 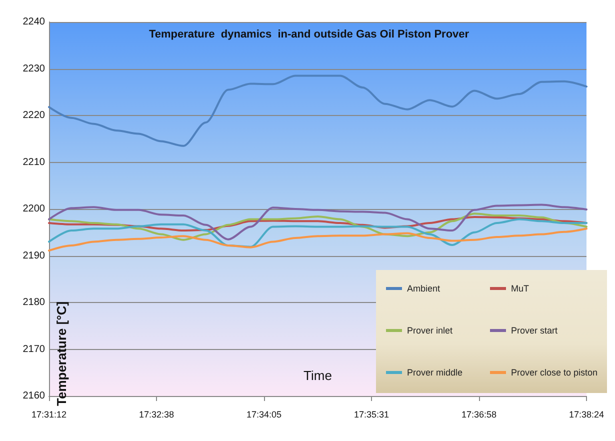 What do you see at coordinates (479, 415) in the screenshot?
I see `x-tick-label: 17:36:58` at bounding box center [479, 415].